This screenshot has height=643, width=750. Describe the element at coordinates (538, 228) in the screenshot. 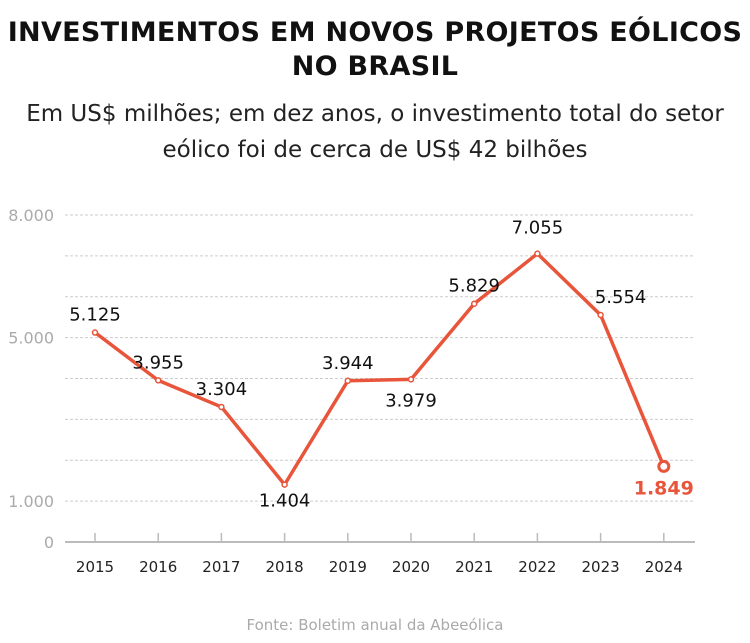

I see `data-label: 7.055` at that location.